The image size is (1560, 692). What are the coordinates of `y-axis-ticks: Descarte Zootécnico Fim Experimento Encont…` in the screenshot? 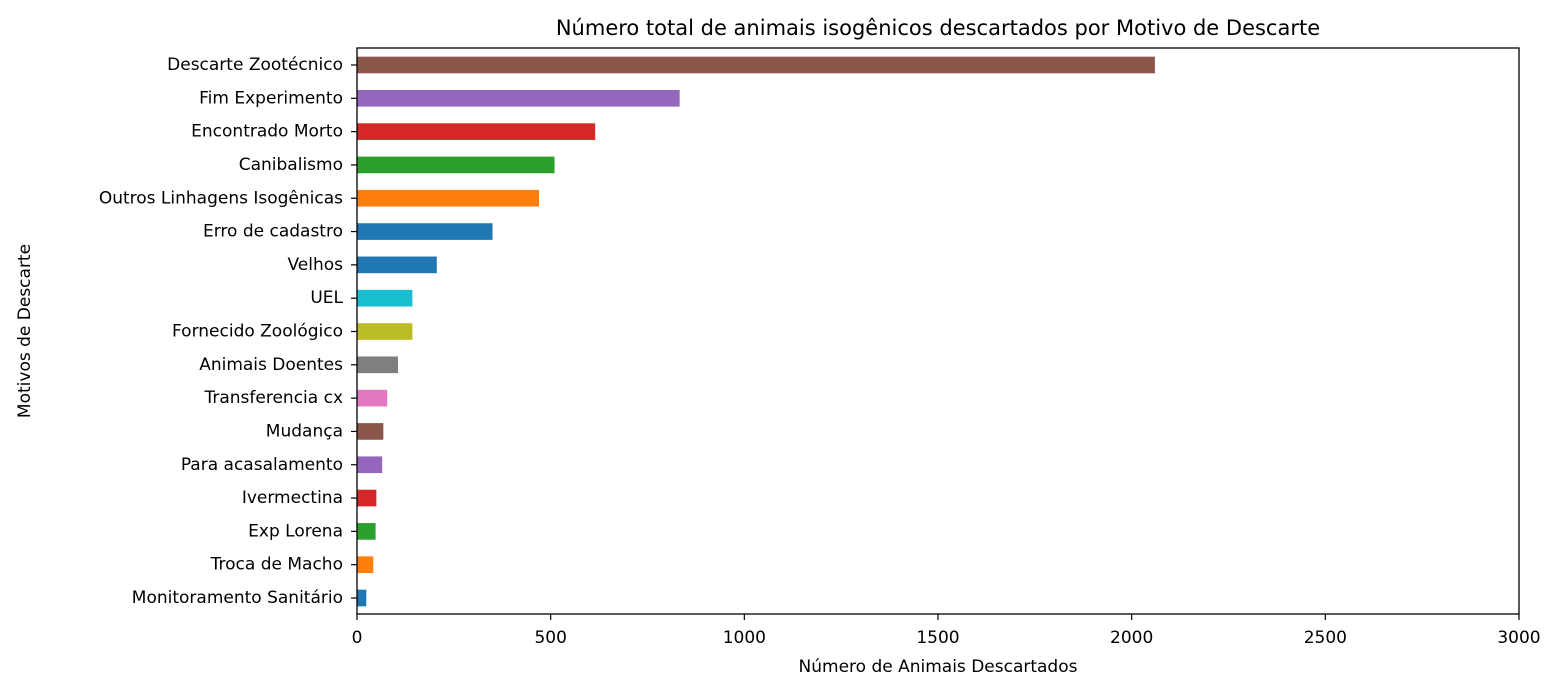 It's located at (228, 331).